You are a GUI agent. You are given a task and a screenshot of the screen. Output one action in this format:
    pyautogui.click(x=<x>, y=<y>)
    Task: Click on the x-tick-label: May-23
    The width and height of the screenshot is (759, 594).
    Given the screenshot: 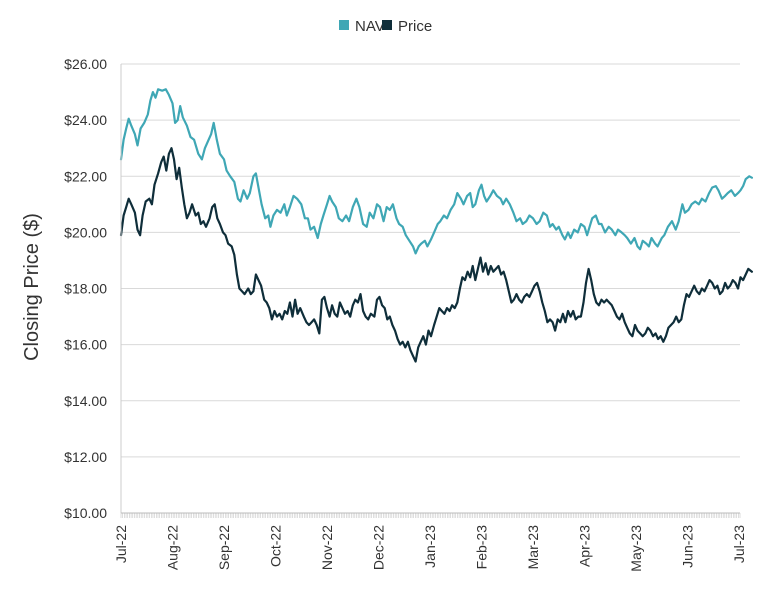 What is the action you would take?
    pyautogui.click(x=636, y=548)
    